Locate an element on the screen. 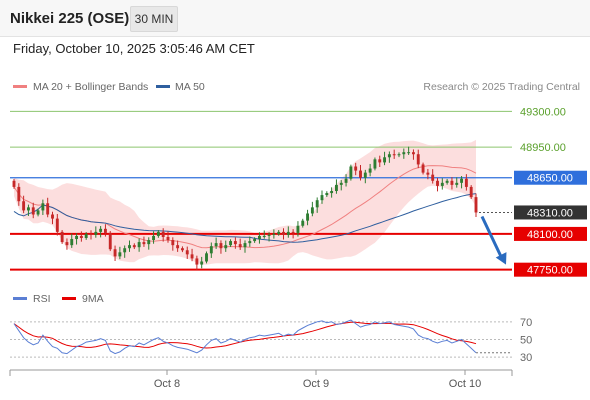 The image size is (590, 400). level-tag is located at coordinates (550, 233).